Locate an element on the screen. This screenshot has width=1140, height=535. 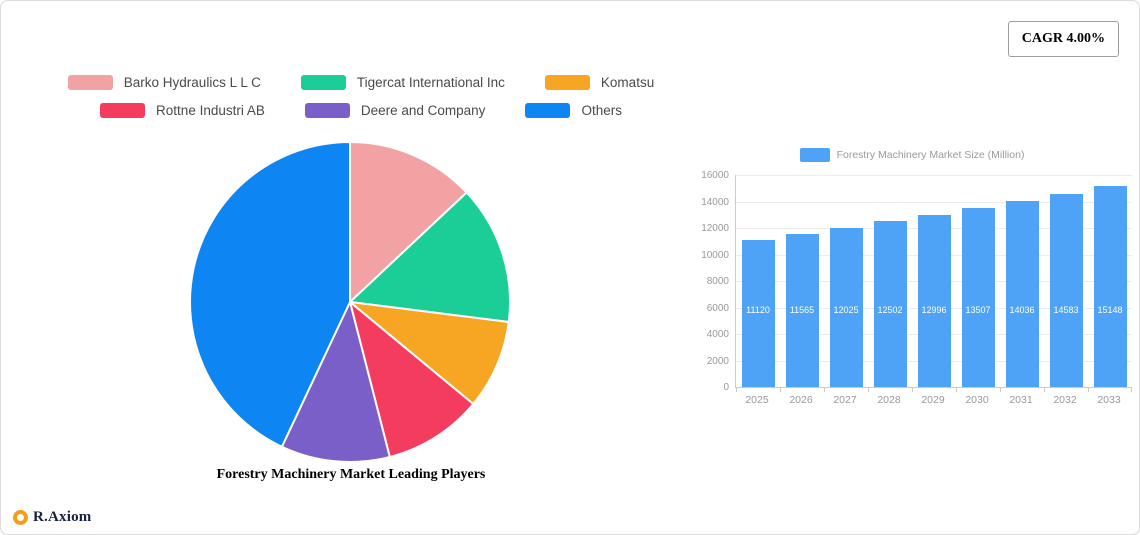
x-tick-label: 2026 is located at coordinates (801, 400).